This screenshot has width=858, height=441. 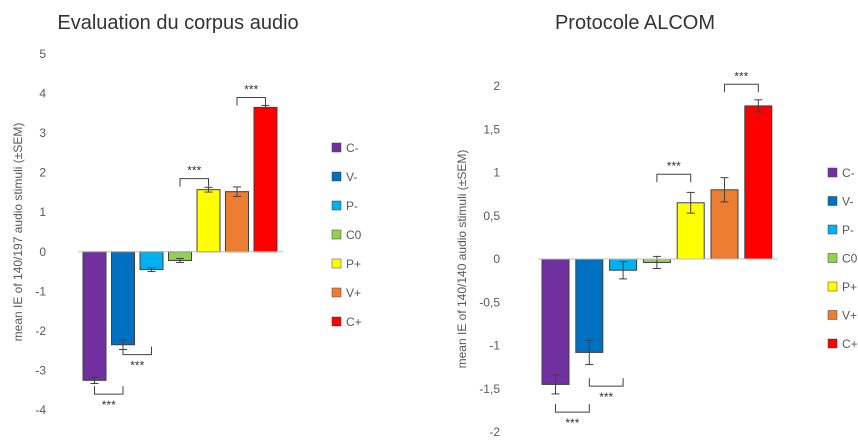 What do you see at coordinates (42, 94) in the screenshot?
I see `y-tick-label: 4` at bounding box center [42, 94].